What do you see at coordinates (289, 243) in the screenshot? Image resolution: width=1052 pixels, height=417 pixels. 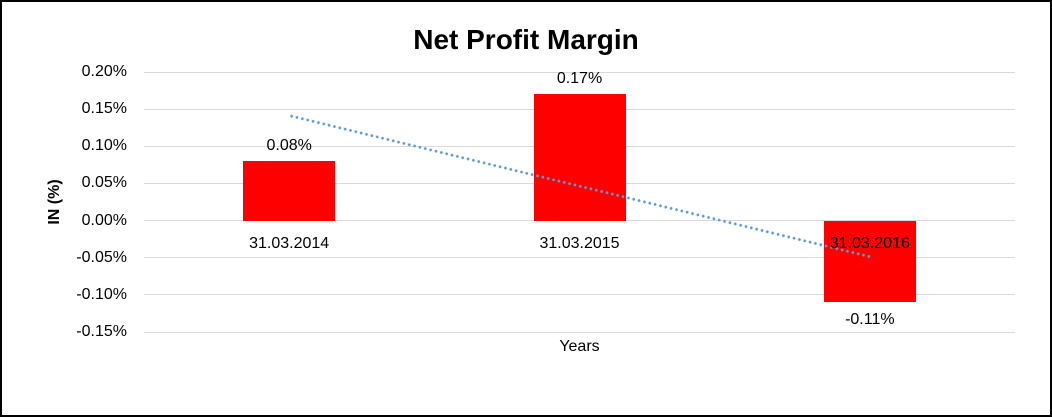 I see `category-label: 31.03.2014` at bounding box center [289, 243].